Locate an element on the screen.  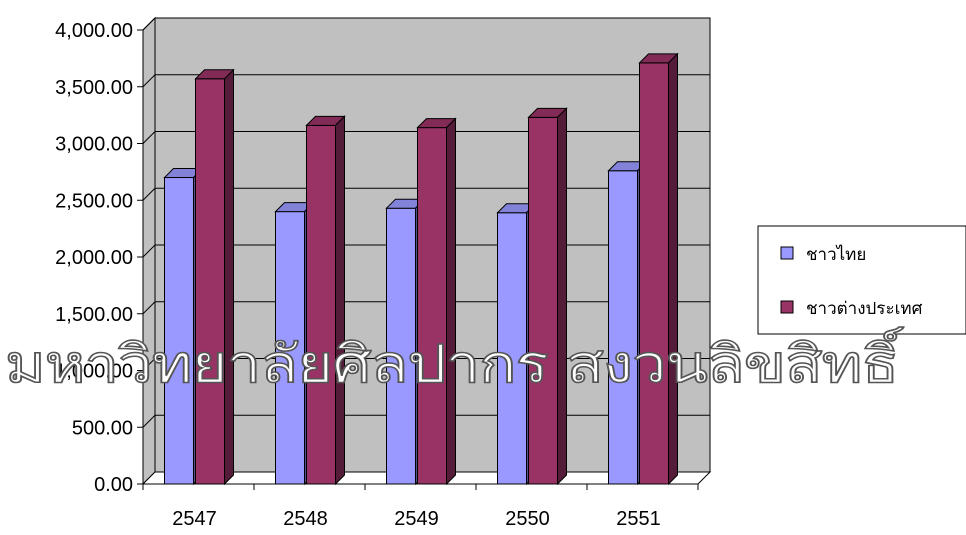
y-tick-label: 4,000.00 is located at coordinates (94, 31).